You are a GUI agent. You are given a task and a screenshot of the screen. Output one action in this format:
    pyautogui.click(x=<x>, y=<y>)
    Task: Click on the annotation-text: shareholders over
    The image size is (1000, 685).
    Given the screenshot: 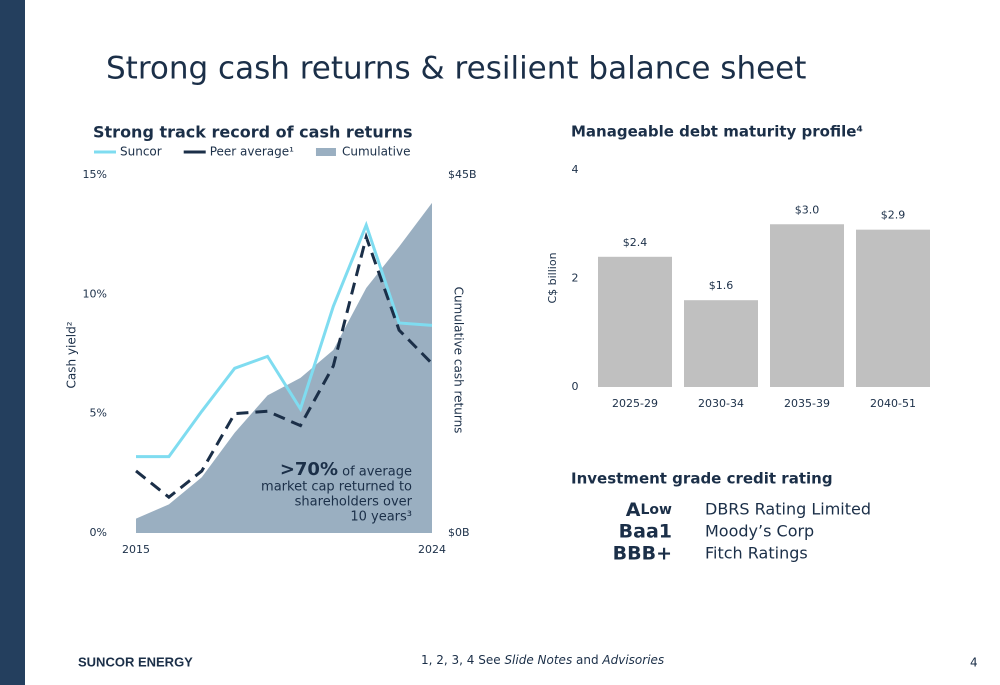 What is the action you would take?
    pyautogui.click(x=354, y=502)
    